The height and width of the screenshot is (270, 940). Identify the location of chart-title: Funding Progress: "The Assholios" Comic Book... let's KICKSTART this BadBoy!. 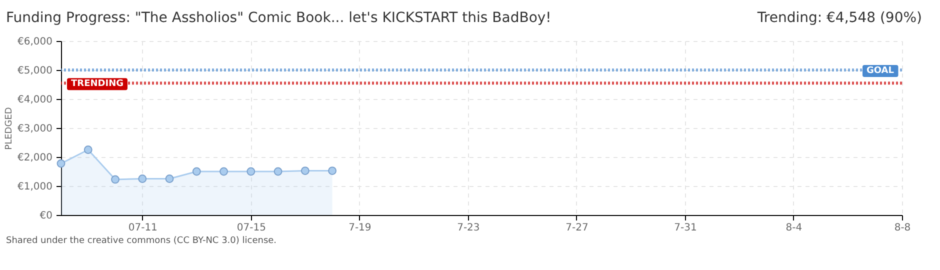
(279, 19).